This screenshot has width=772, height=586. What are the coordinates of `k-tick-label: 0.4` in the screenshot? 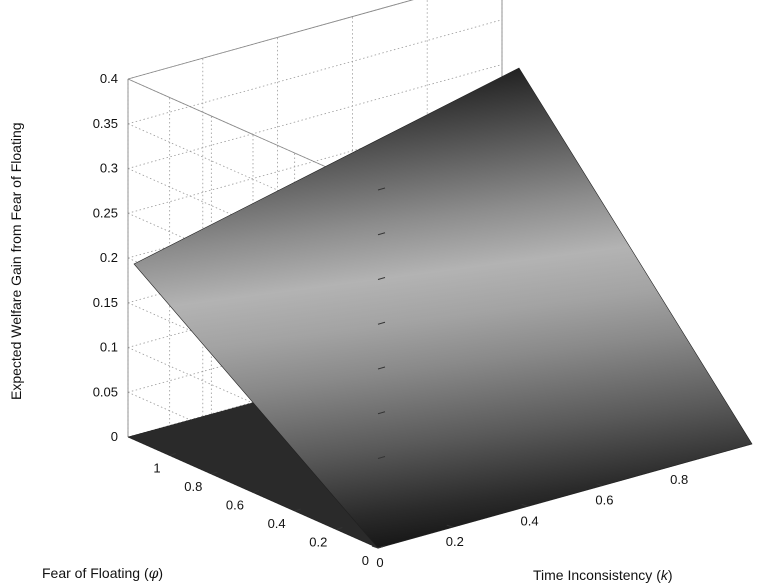 It's located at (530, 520).